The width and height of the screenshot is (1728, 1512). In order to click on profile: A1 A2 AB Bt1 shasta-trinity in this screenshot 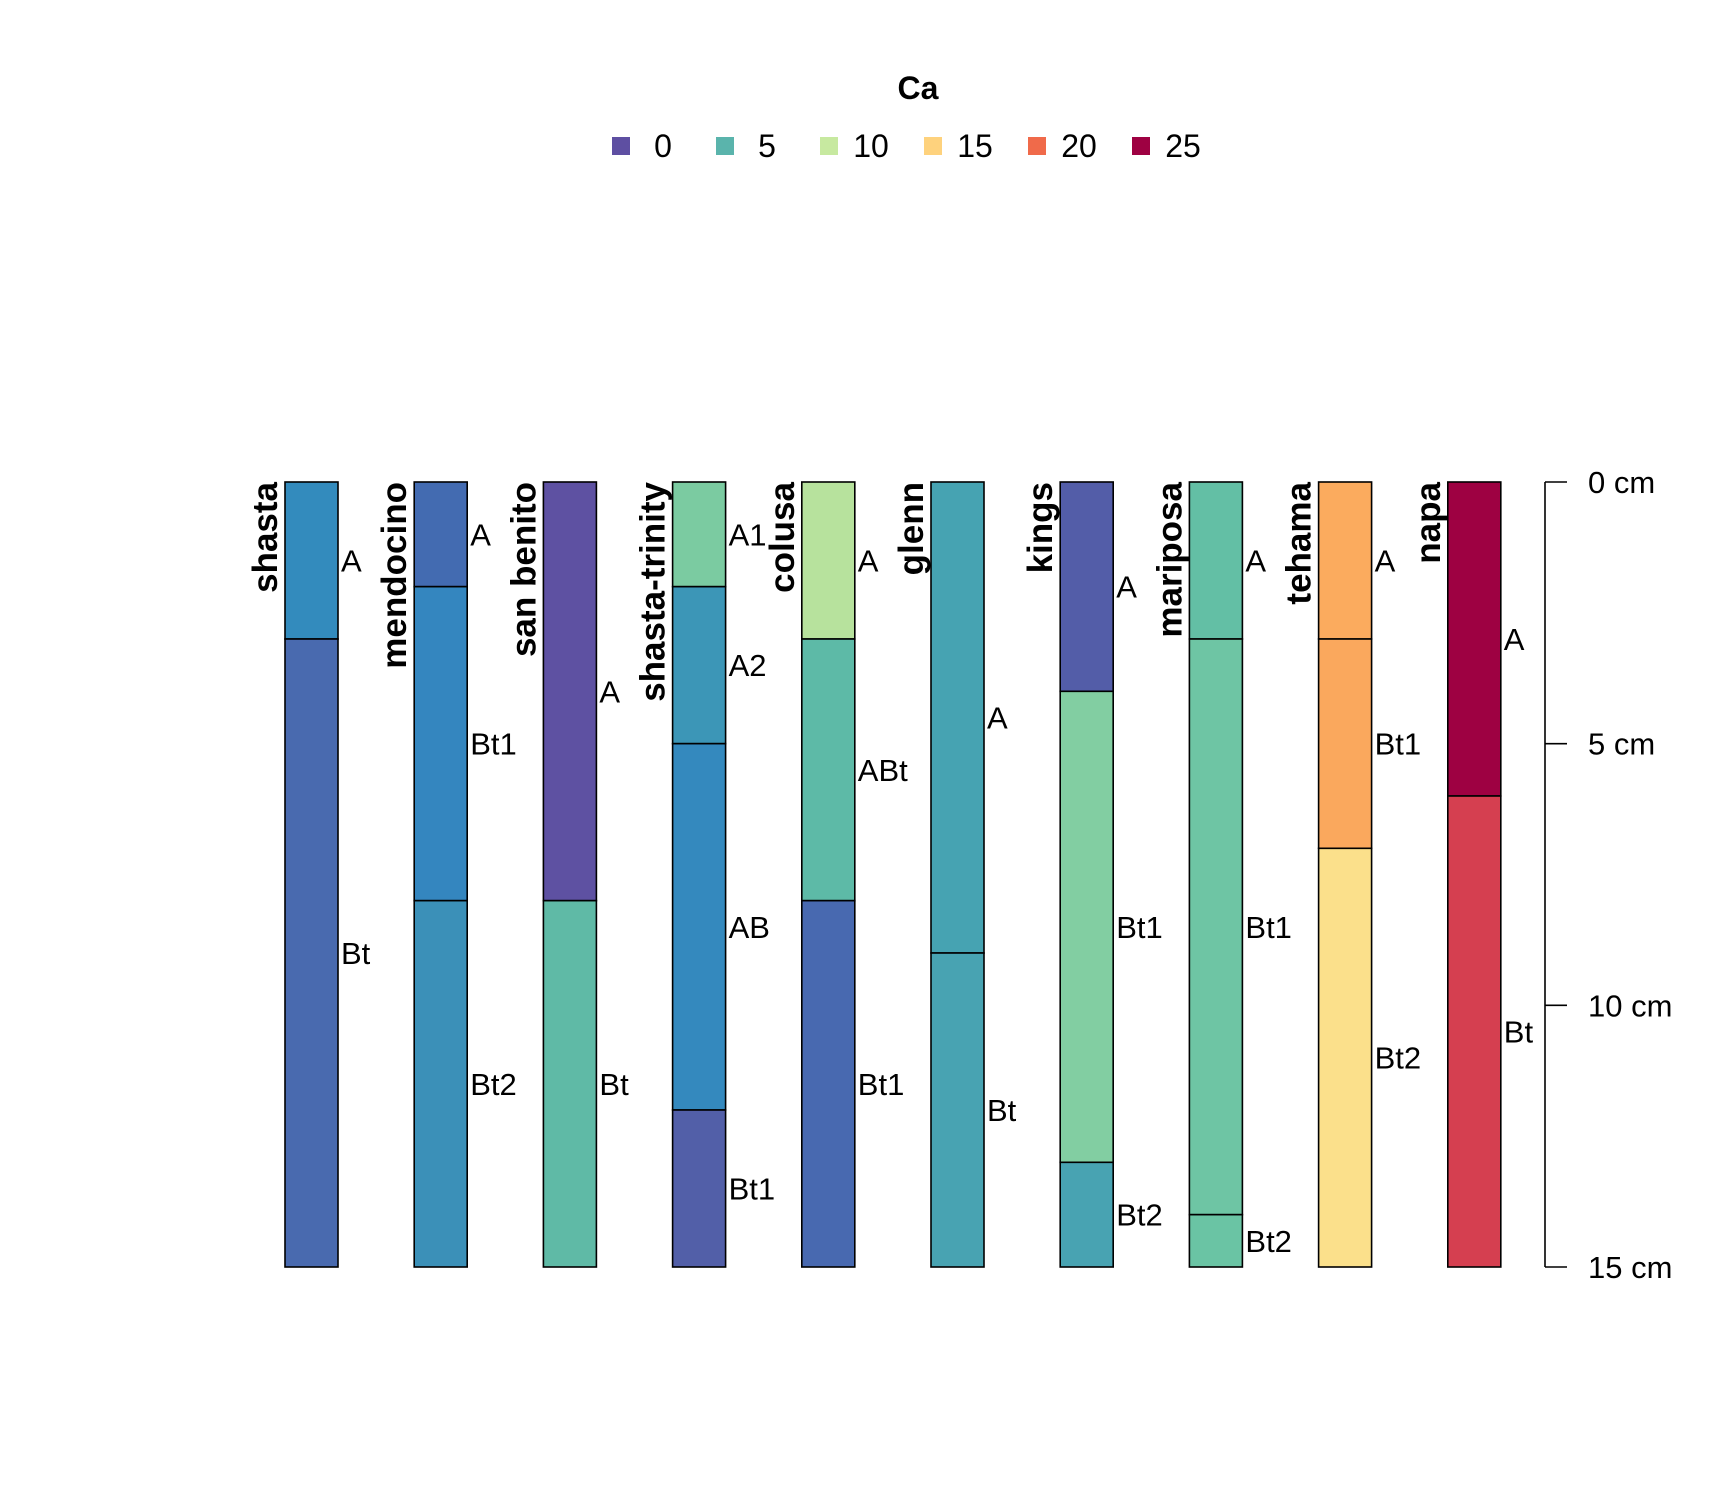, I will do `click(705, 874)`.